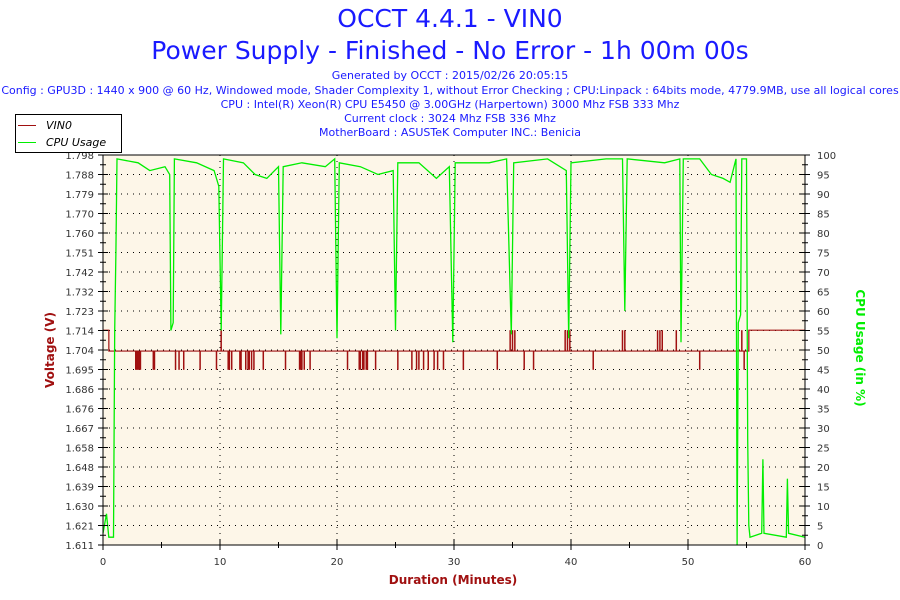 The height and width of the screenshot is (600, 900). What do you see at coordinates (453, 580) in the screenshot?
I see `x-axis-label: Duration (Minutes)` at bounding box center [453, 580].